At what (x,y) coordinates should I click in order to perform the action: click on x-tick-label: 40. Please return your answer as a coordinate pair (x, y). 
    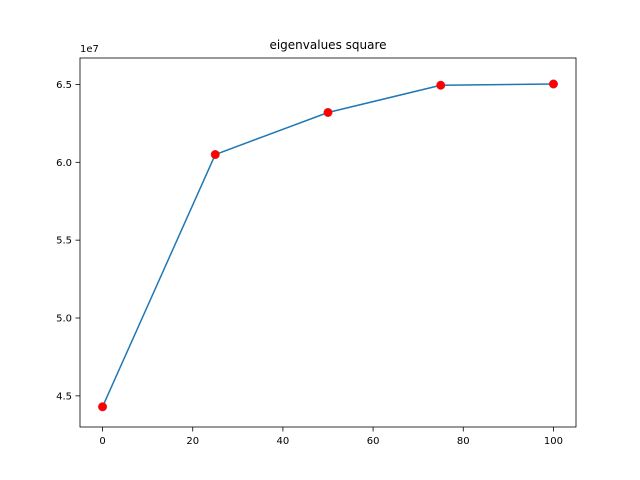
    Looking at the image, I should click on (283, 441).